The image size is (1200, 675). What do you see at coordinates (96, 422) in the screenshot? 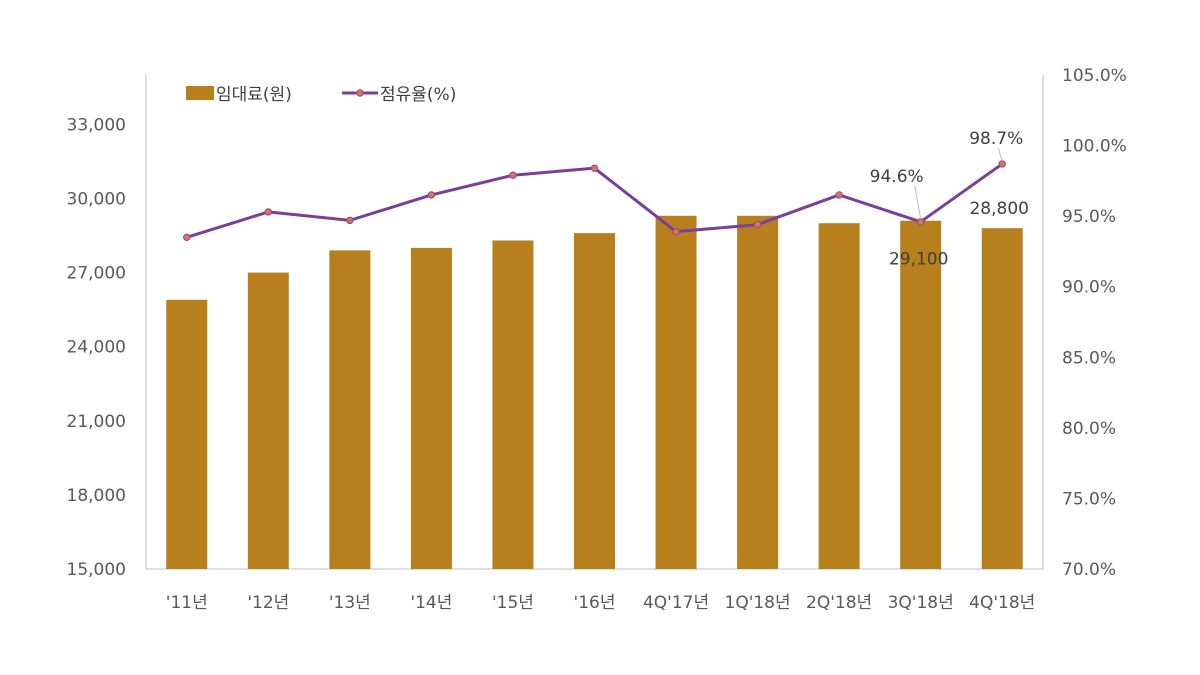
I see `y-left-tick-label: 21,000` at bounding box center [96, 422].